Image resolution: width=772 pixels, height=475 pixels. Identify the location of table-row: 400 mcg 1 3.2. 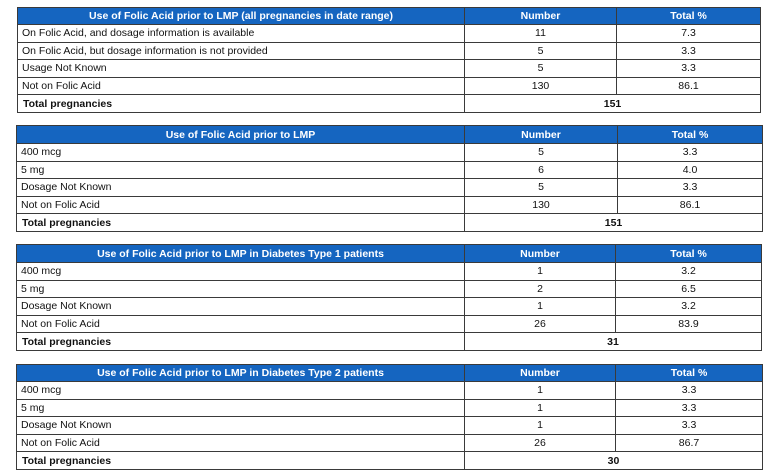
(389, 271).